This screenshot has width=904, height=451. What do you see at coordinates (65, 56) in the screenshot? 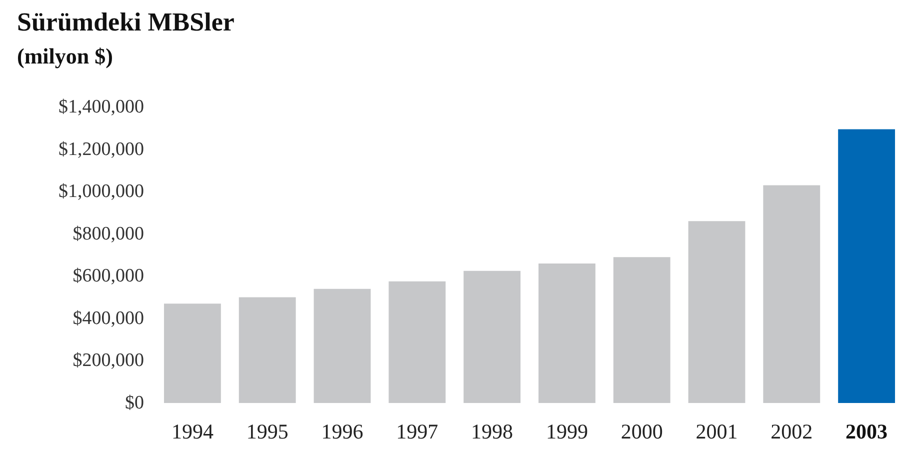
I see `chart-subtitle: (milyon $)` at bounding box center [65, 56].